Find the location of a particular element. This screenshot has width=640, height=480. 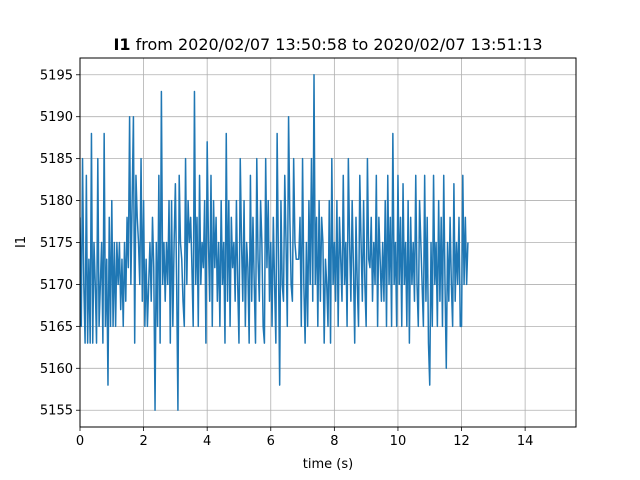

y-tick-label: 5170 is located at coordinates (56, 285).